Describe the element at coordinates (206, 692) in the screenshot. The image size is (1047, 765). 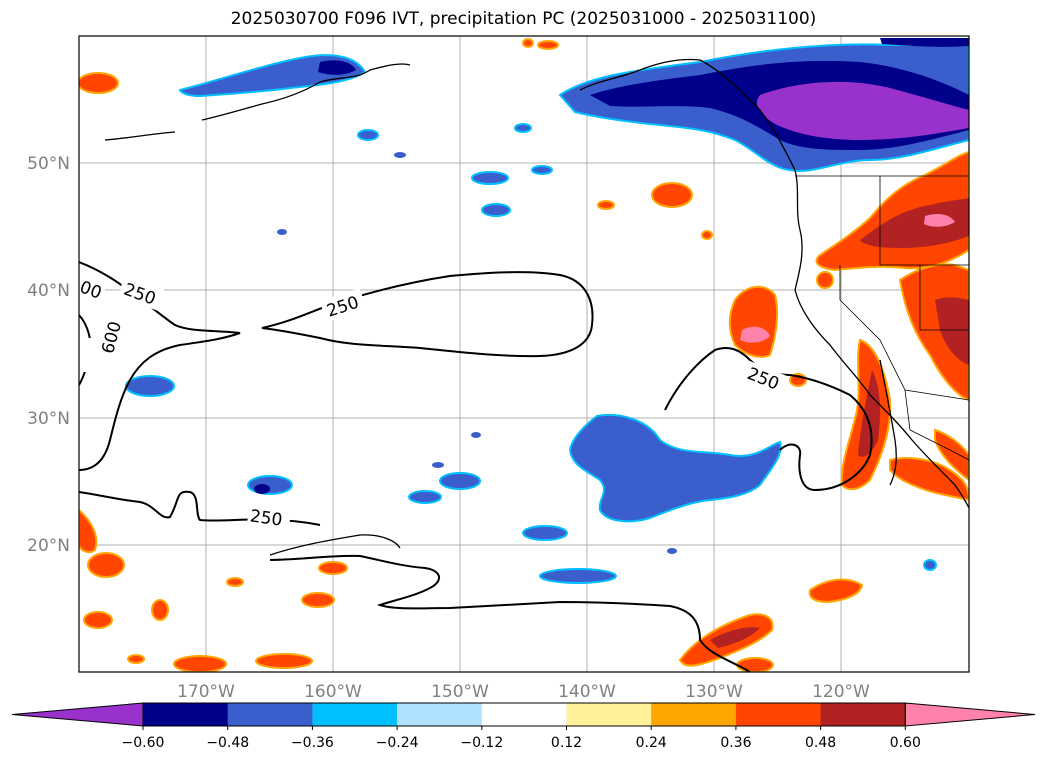
I see `lon-label-170w: 170°W` at that location.